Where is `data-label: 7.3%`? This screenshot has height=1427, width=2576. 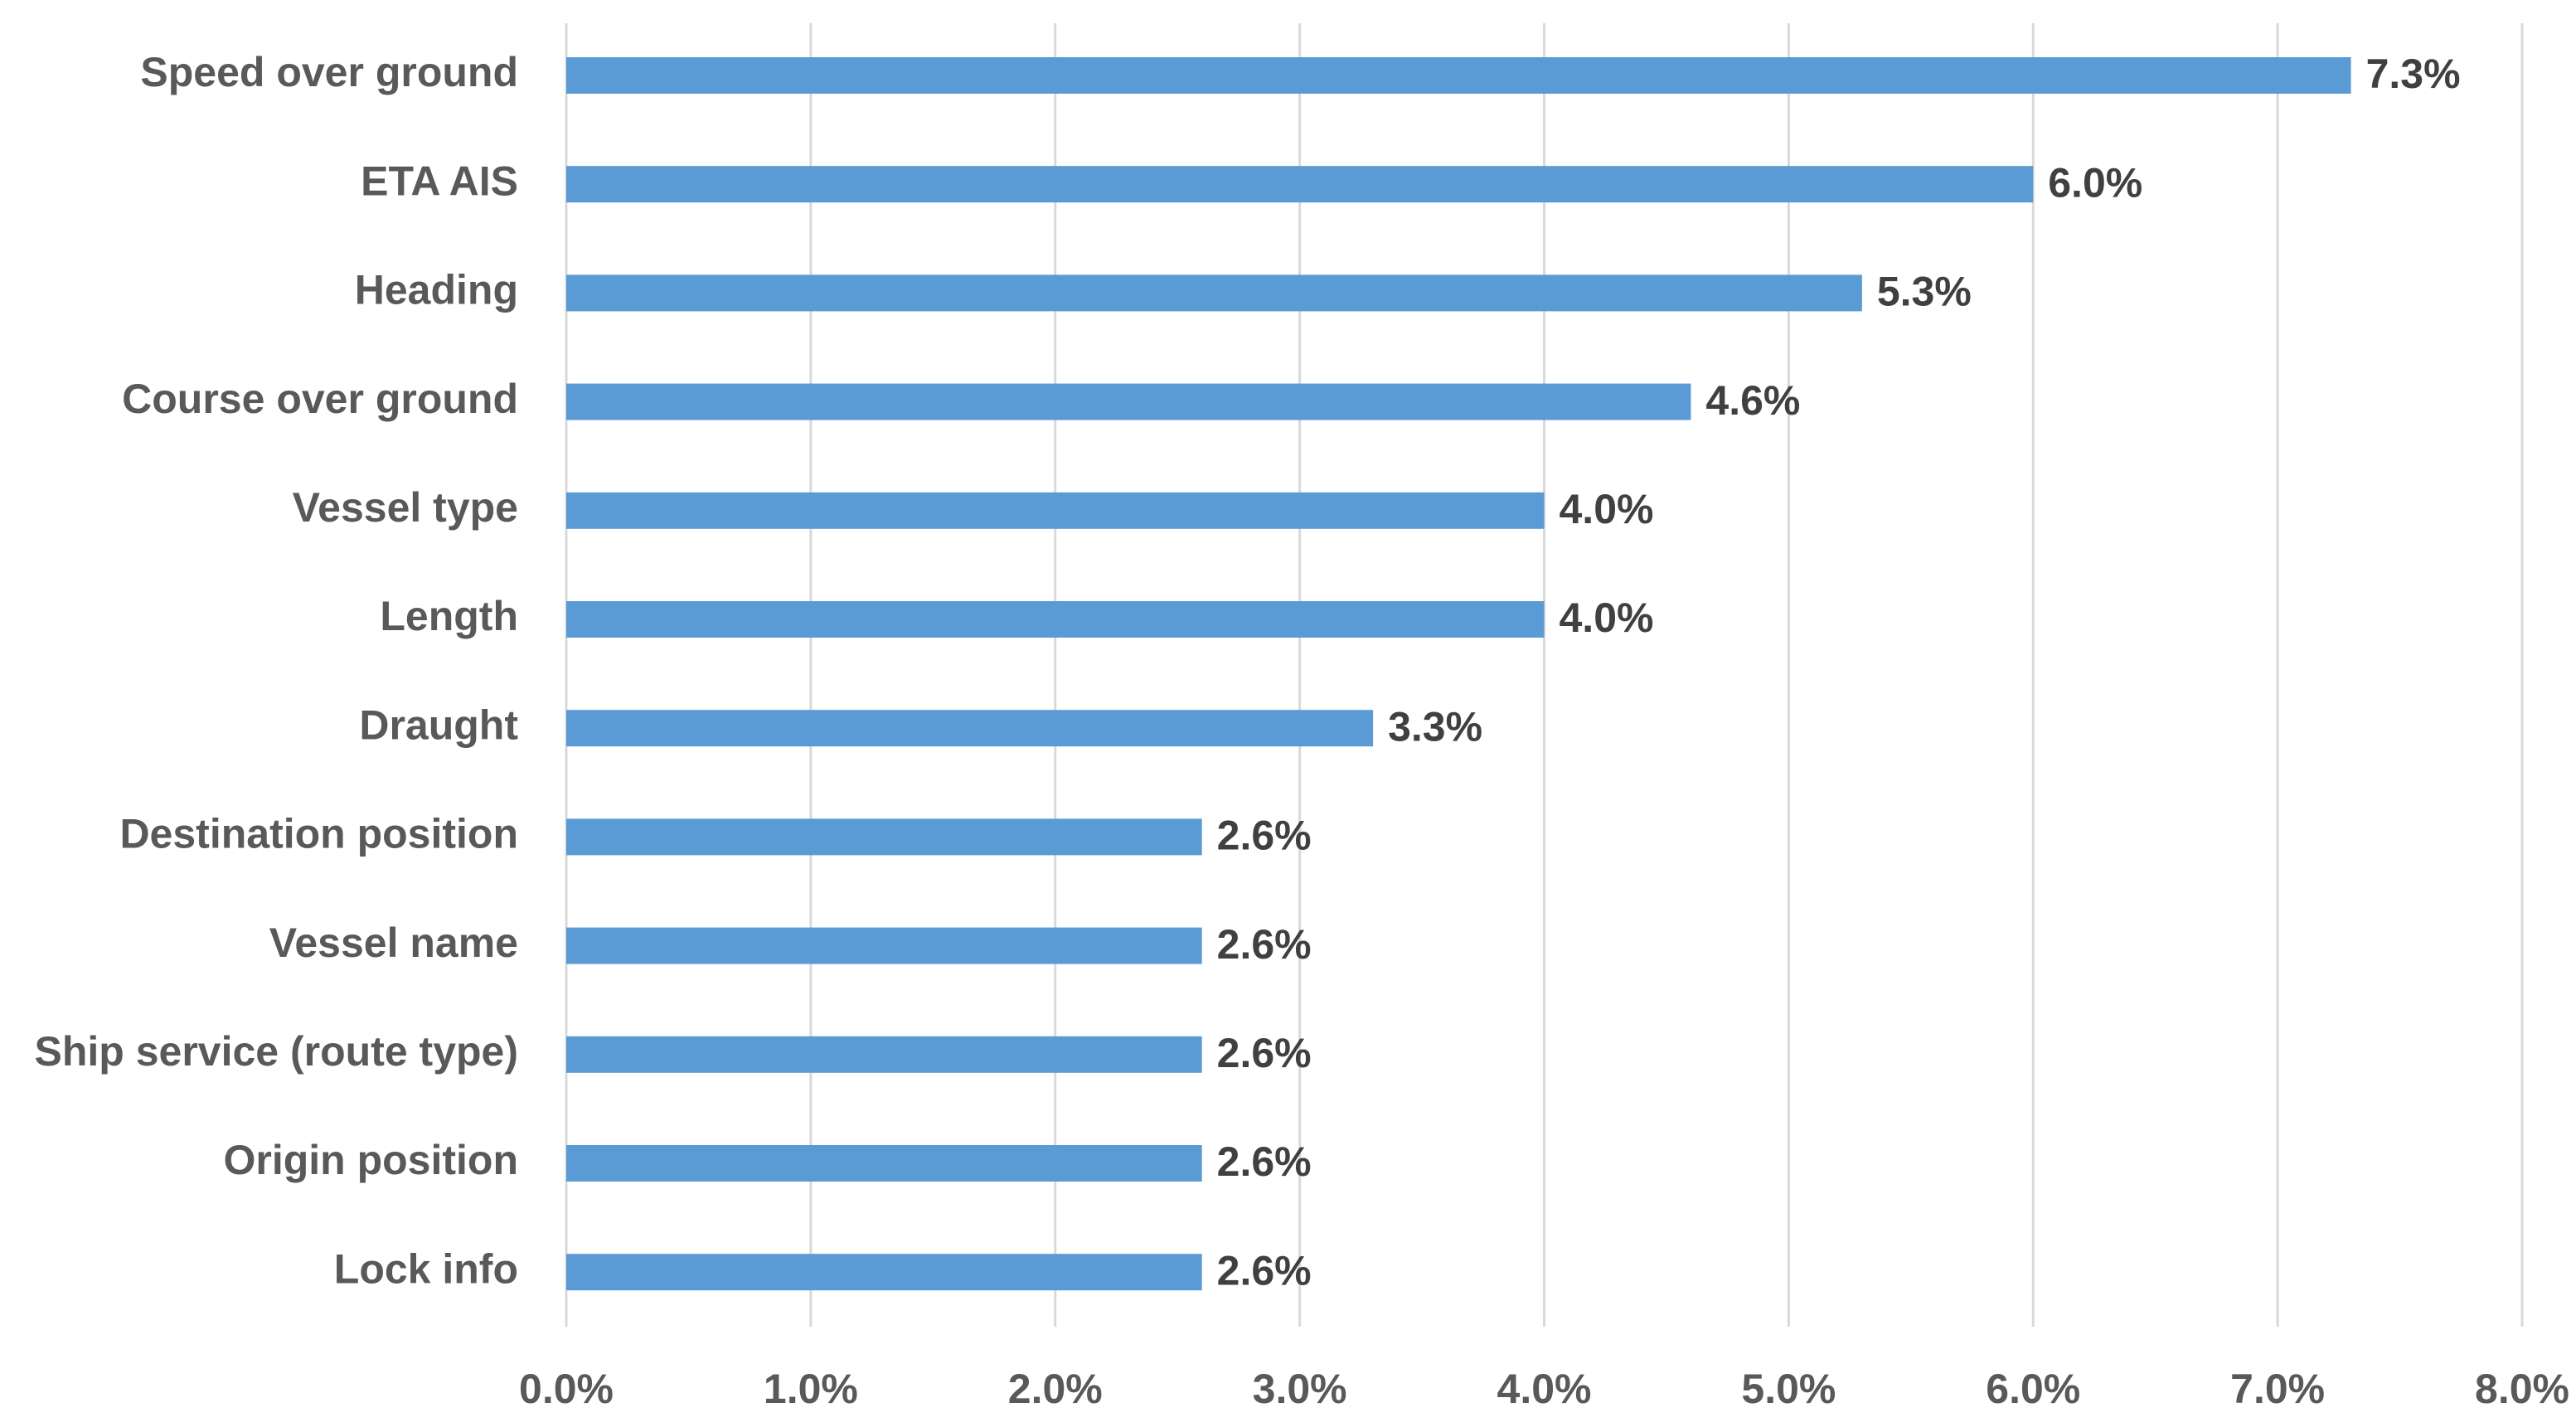 data-label: 7.3% is located at coordinates (2413, 74).